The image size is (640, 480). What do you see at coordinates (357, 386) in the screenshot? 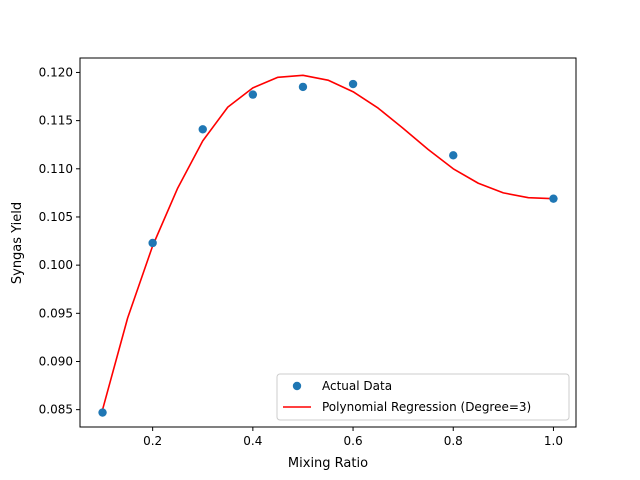
I see `legend-label-actual-data: Actual Data` at bounding box center [357, 386].